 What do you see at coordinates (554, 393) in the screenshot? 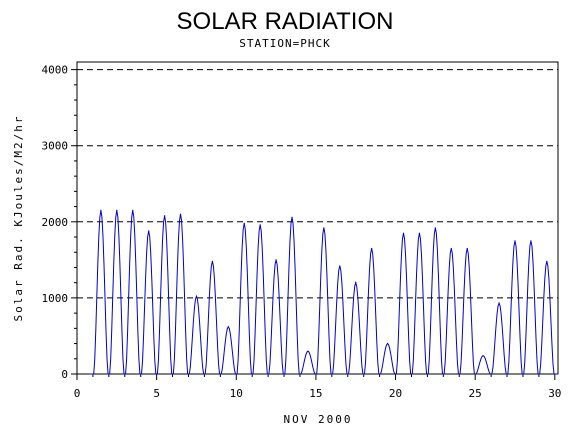
I see `x-tick-label-30: 30` at bounding box center [554, 393].